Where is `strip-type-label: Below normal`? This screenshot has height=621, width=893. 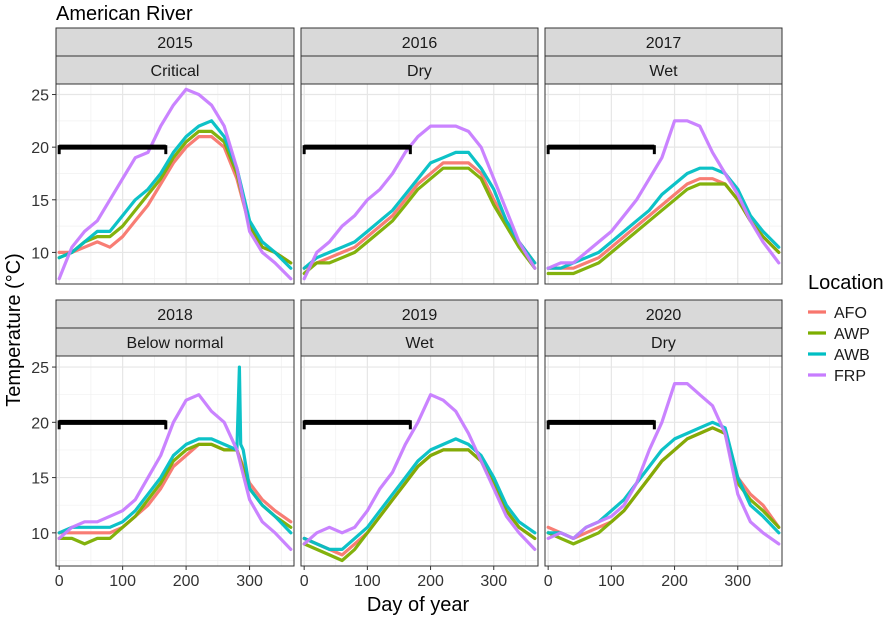
strip-type-label: Below normal is located at coordinates (175, 343).